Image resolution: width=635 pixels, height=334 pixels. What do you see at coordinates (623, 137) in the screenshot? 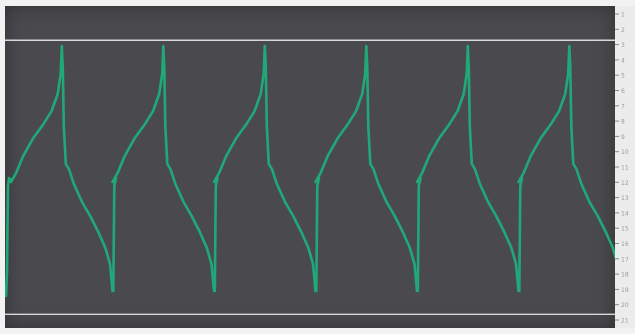
I see `ruler-label: 9` at bounding box center [623, 137].